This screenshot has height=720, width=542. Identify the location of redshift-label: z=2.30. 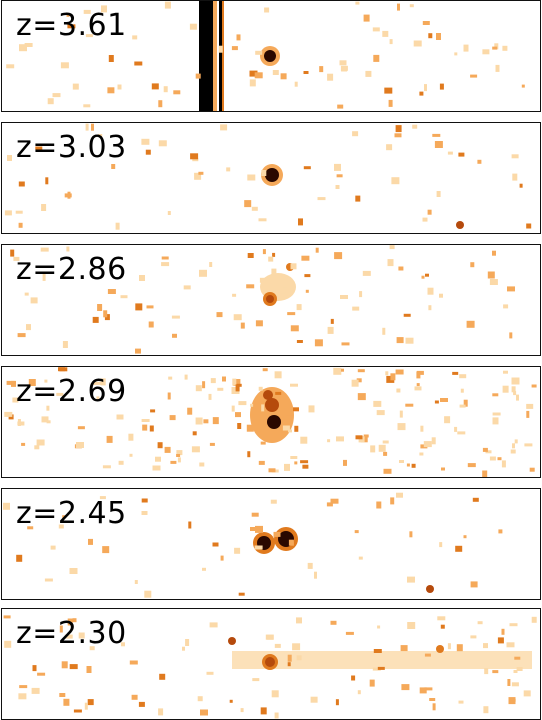
(71, 633).